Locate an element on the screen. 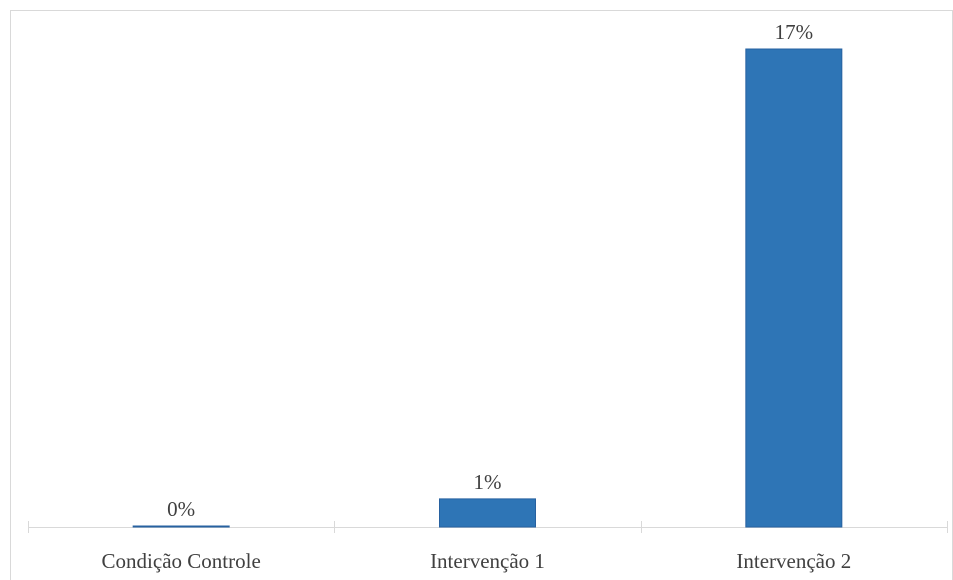 Image resolution: width=953 pixels, height=580 pixels. x-tick-label: Condição Controle is located at coordinates (181, 561).